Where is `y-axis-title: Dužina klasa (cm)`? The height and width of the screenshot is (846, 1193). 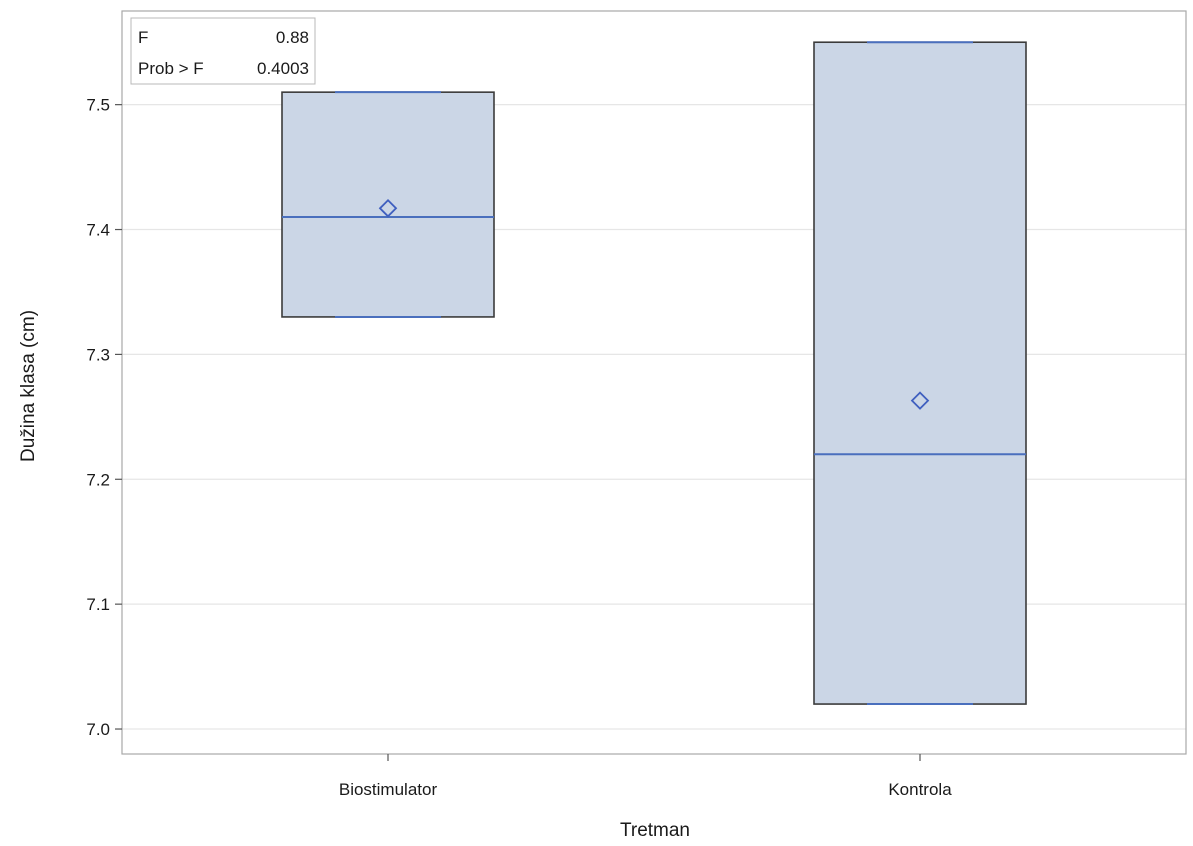
y-axis-title: Dužina klasa (cm) is located at coordinates (28, 386).